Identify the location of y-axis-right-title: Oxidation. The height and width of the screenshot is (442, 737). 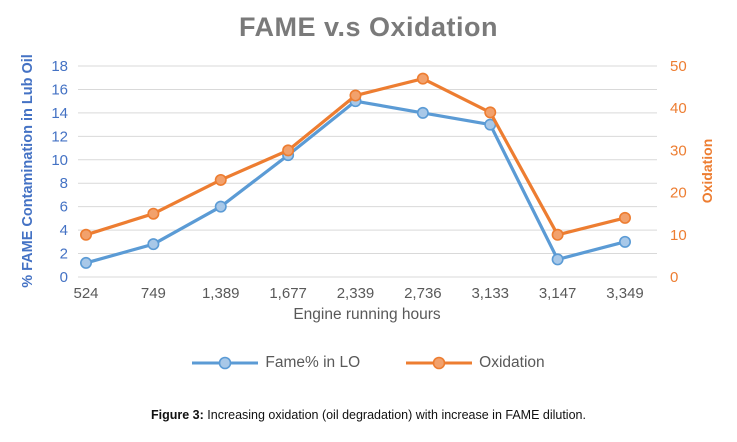
(707, 171).